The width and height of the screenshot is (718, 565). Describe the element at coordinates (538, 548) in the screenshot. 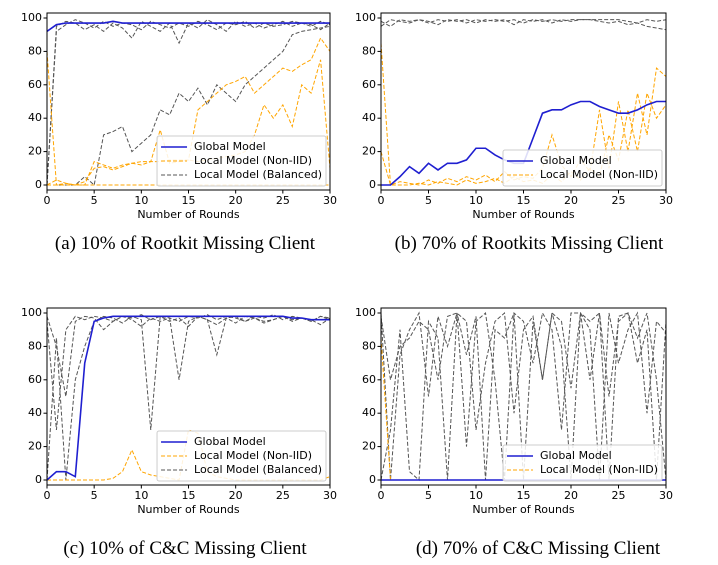

I see `caption: (d) 70% of C&C Missing Client` at that location.